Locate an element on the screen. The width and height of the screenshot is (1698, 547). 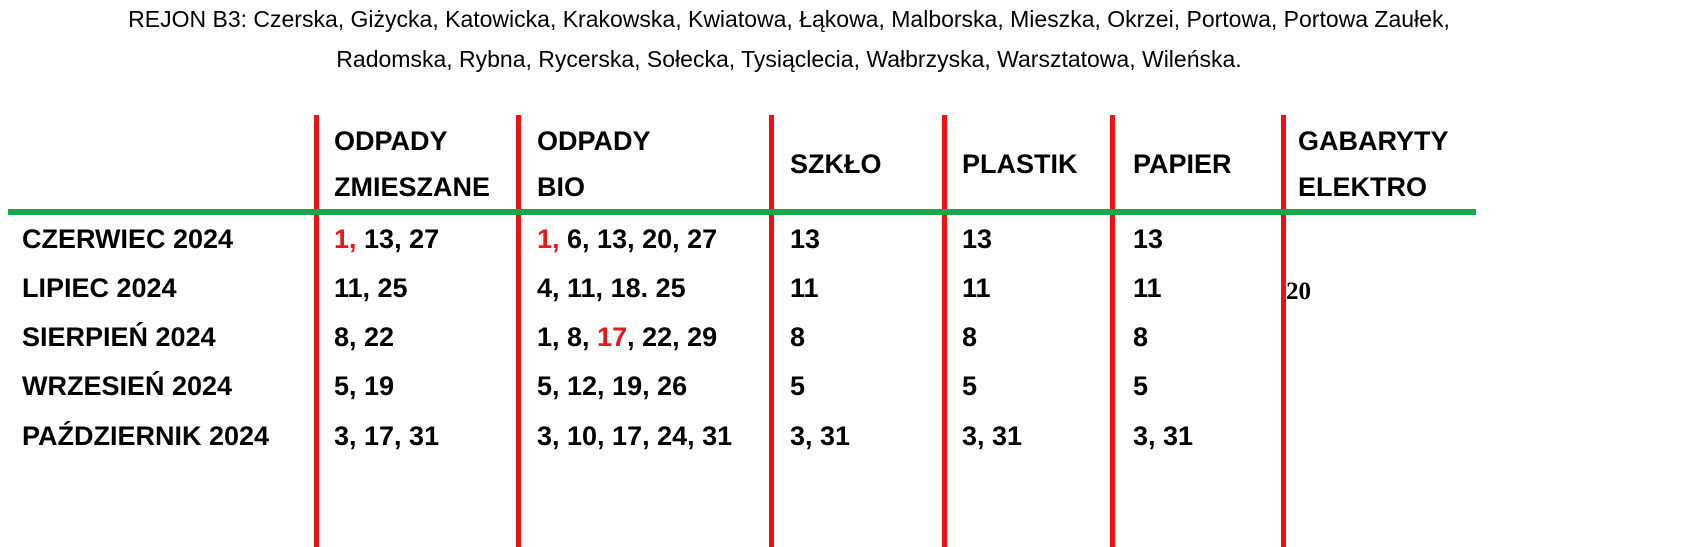
month-label: LIPIEC 2024 is located at coordinates (99, 288).